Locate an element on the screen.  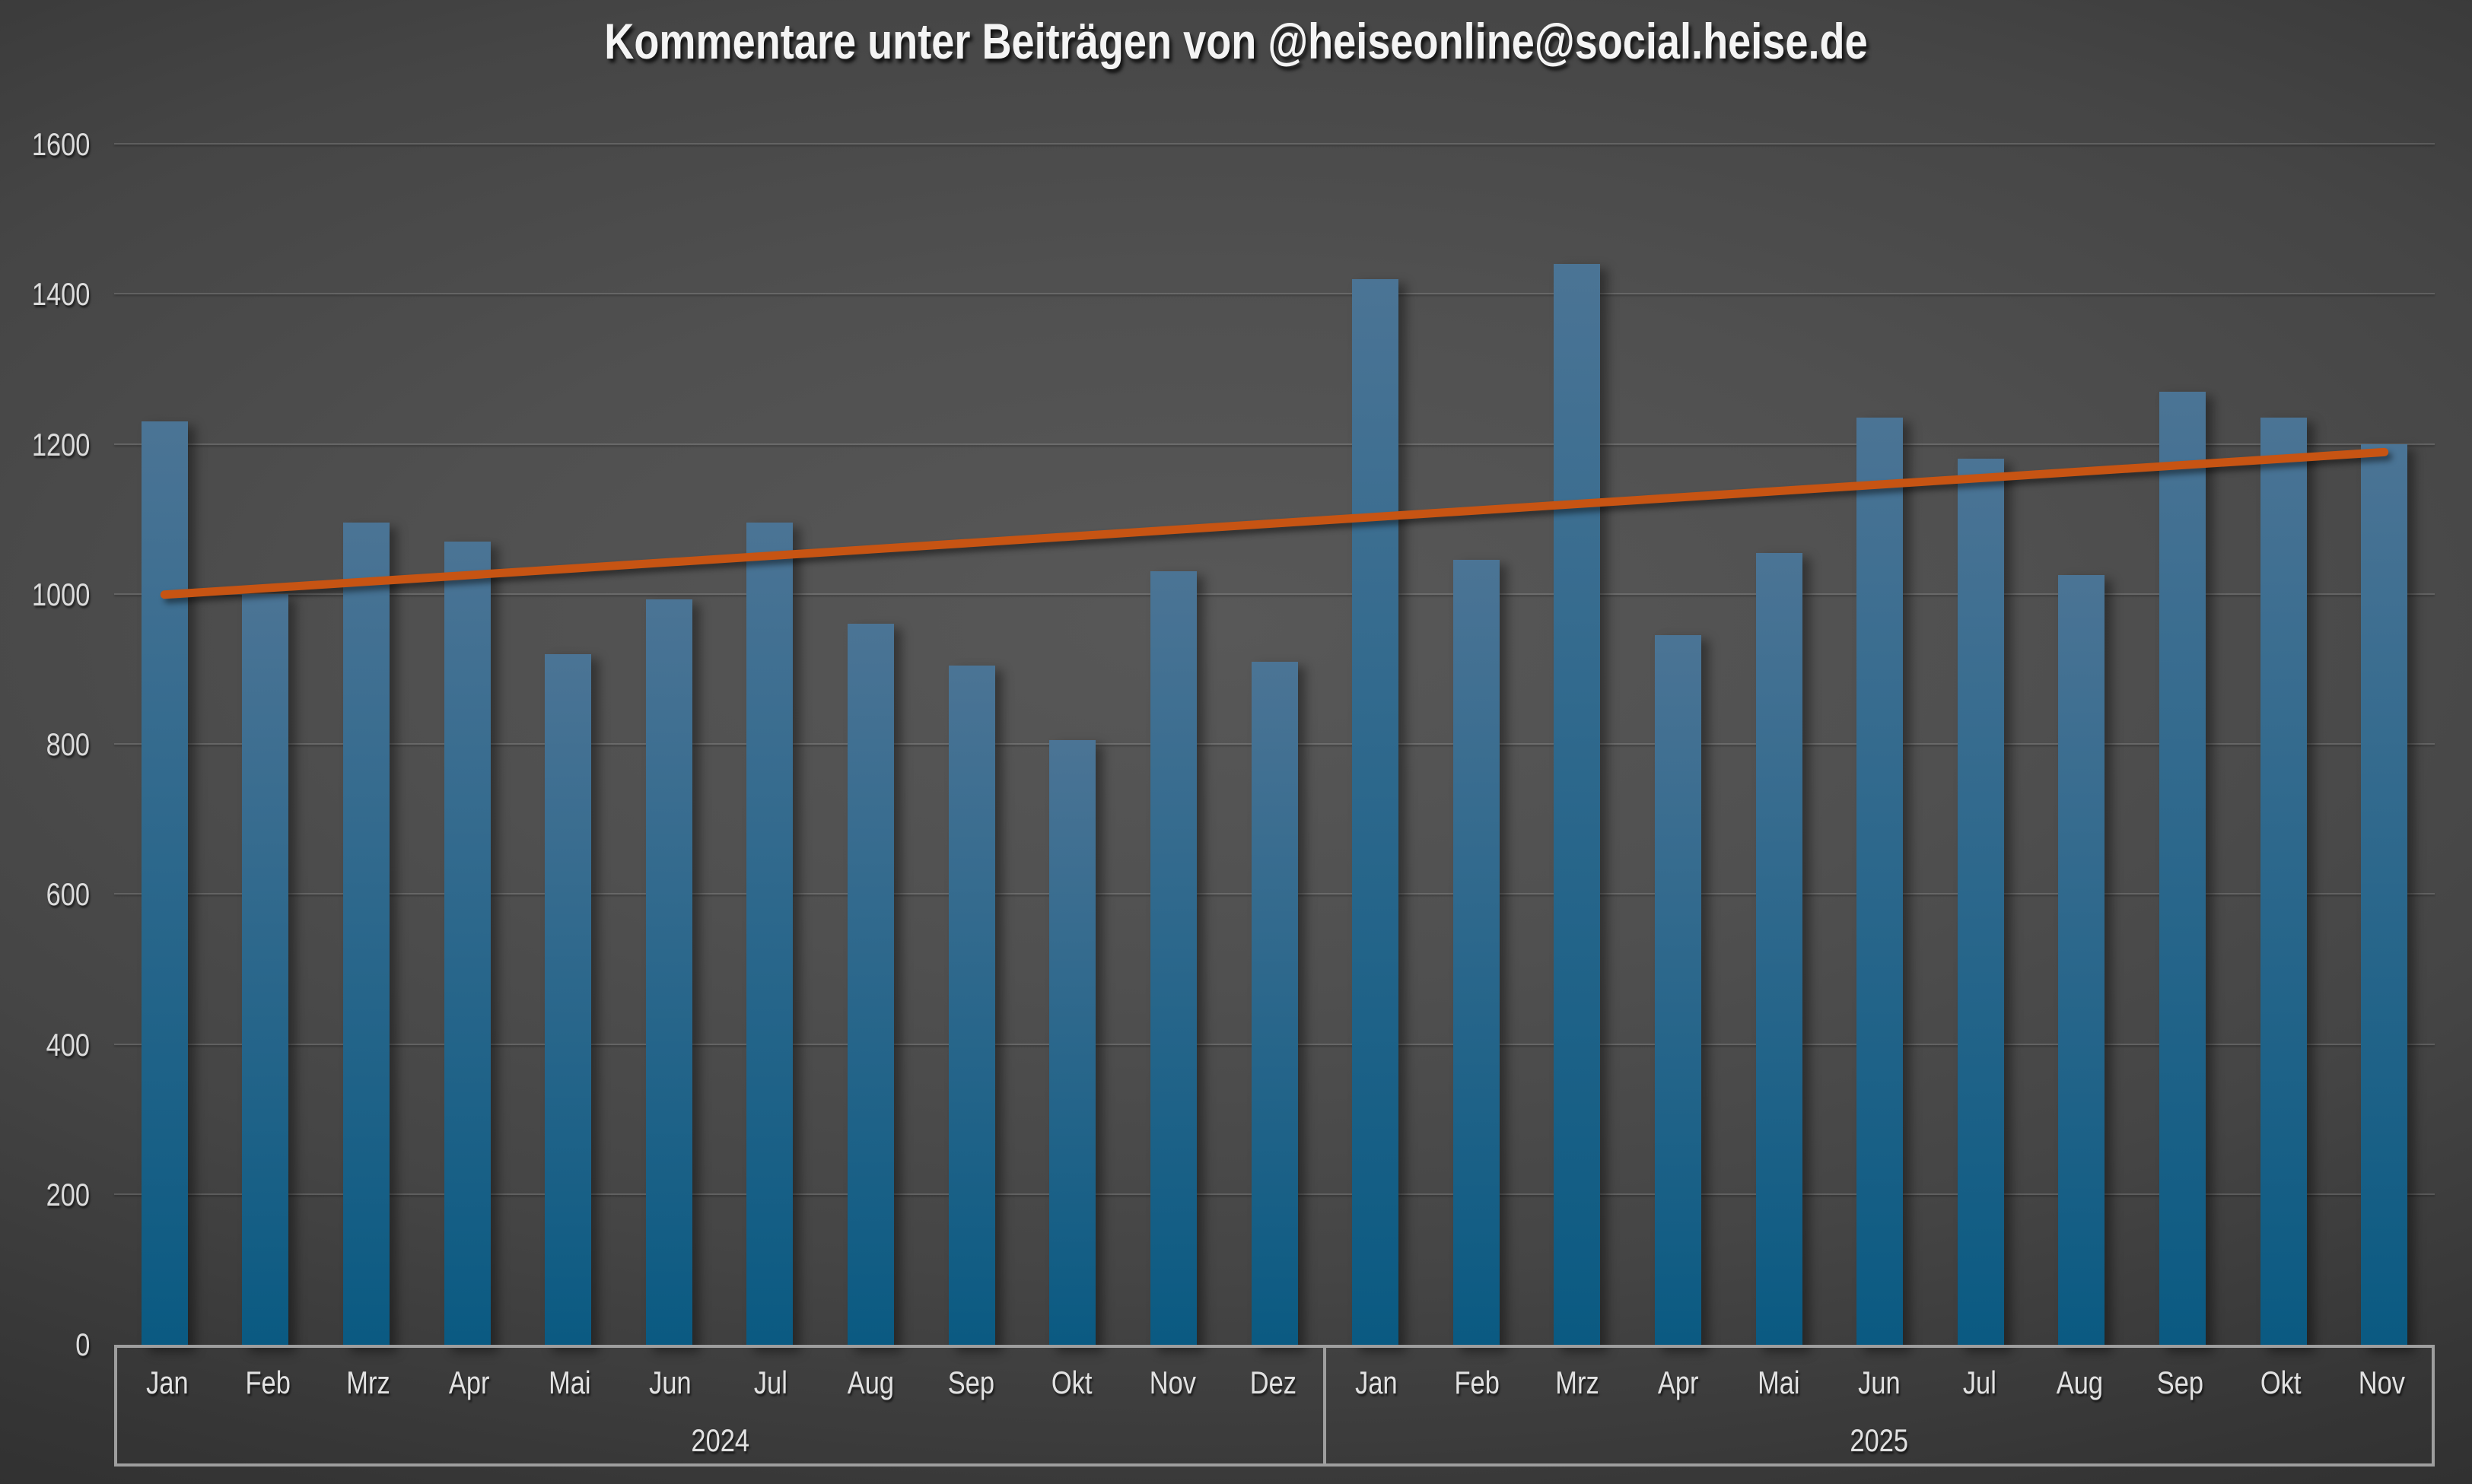
bar-slot-2024-Sep is located at coordinates (972, 746).